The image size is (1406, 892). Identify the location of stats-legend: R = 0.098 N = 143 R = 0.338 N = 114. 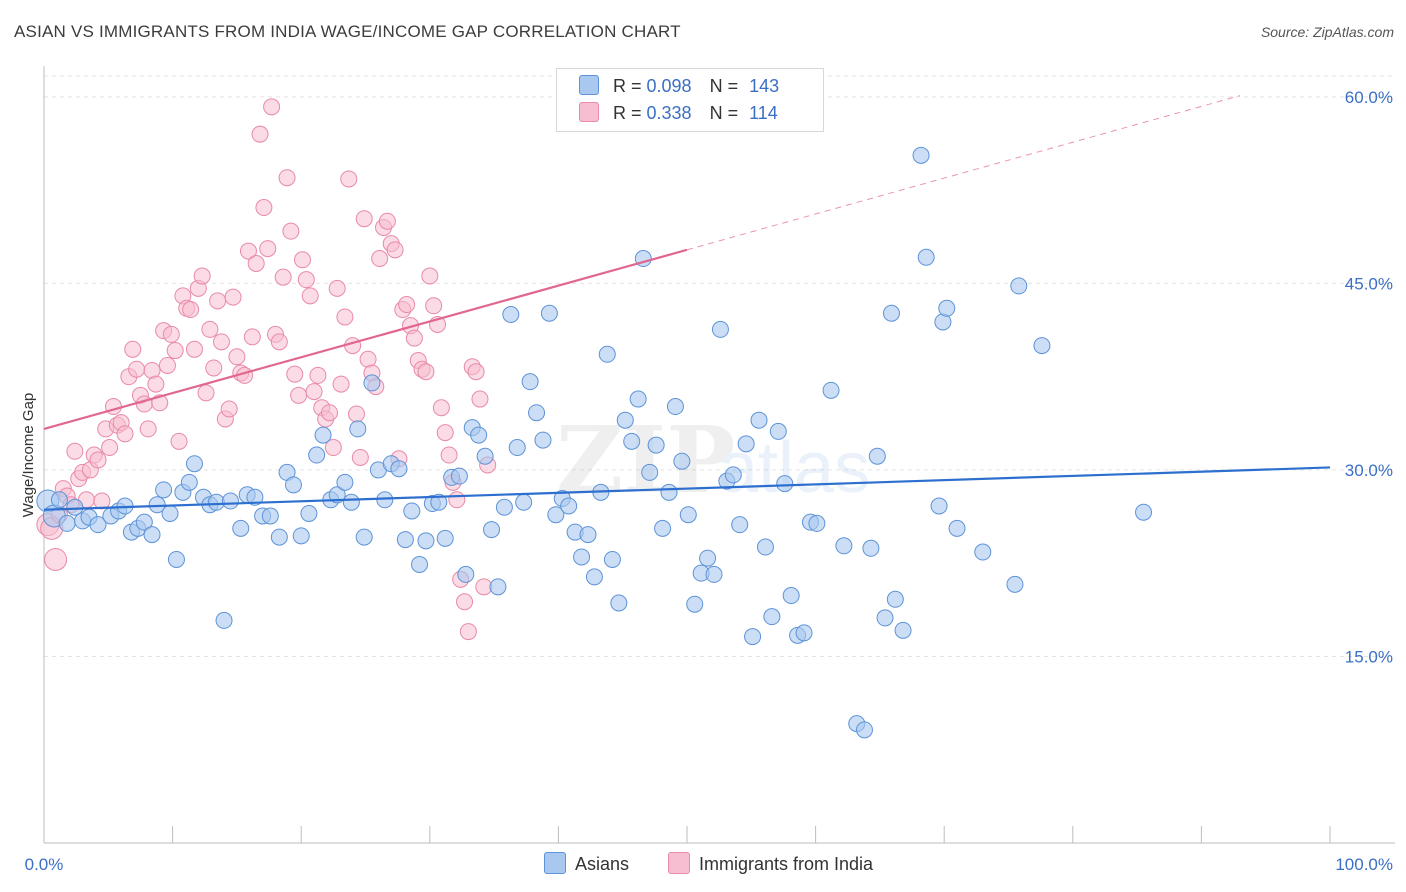
(690, 100).